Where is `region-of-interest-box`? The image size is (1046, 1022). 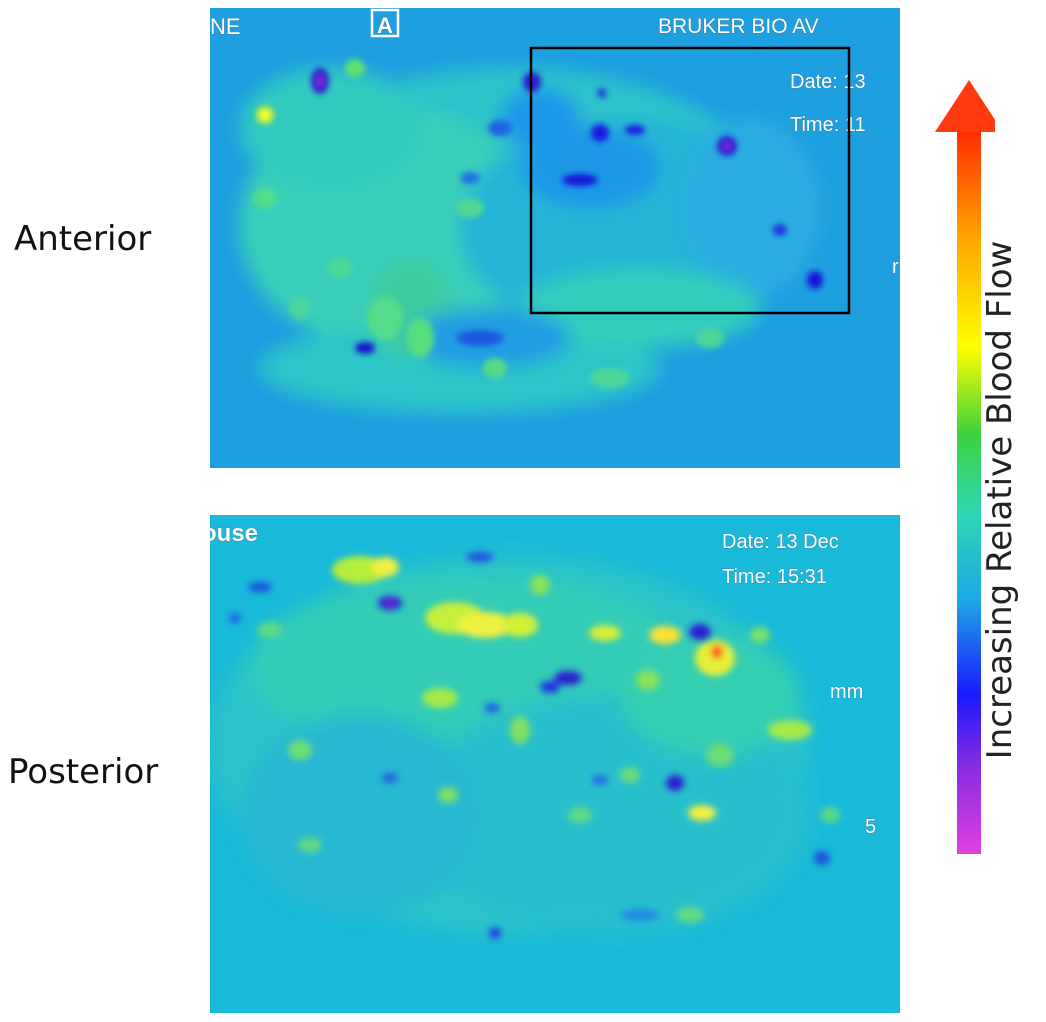
region-of-interest-box is located at coordinates (690, 180).